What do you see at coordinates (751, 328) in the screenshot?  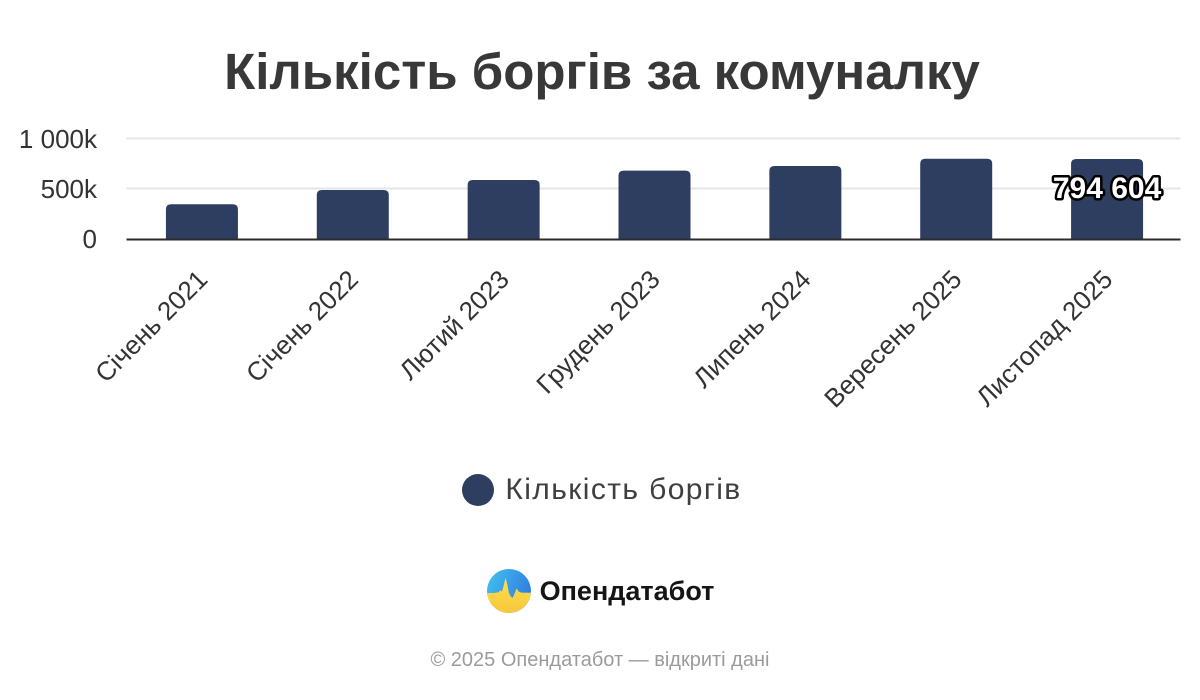 I see `x-axis-category-label: Липень 2024` at bounding box center [751, 328].